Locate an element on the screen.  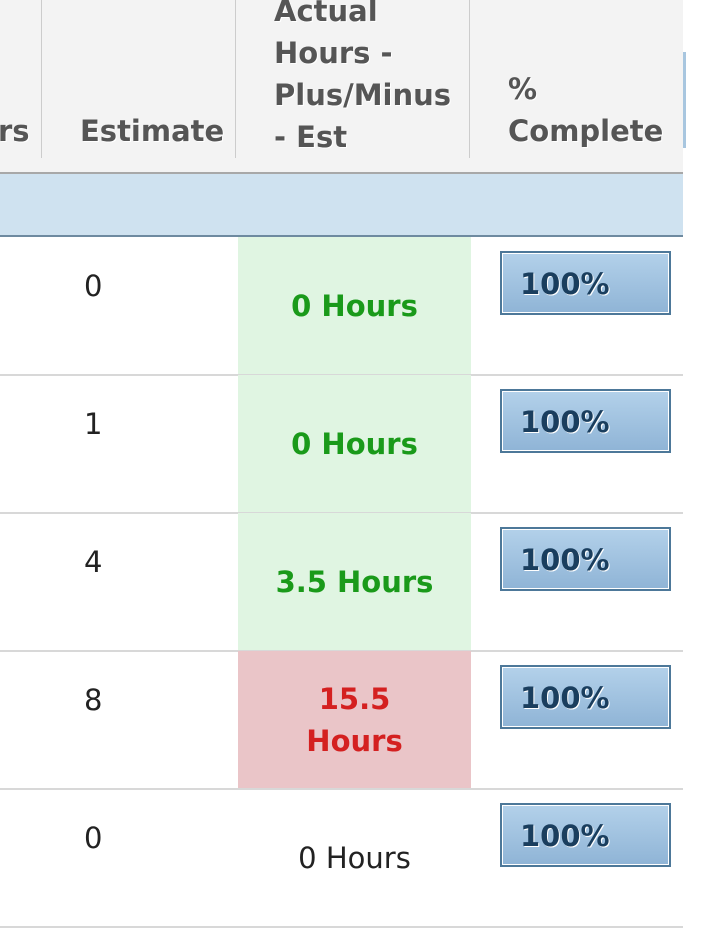
actual-diff-cell: 15.5 Hours is located at coordinates (354, 719).